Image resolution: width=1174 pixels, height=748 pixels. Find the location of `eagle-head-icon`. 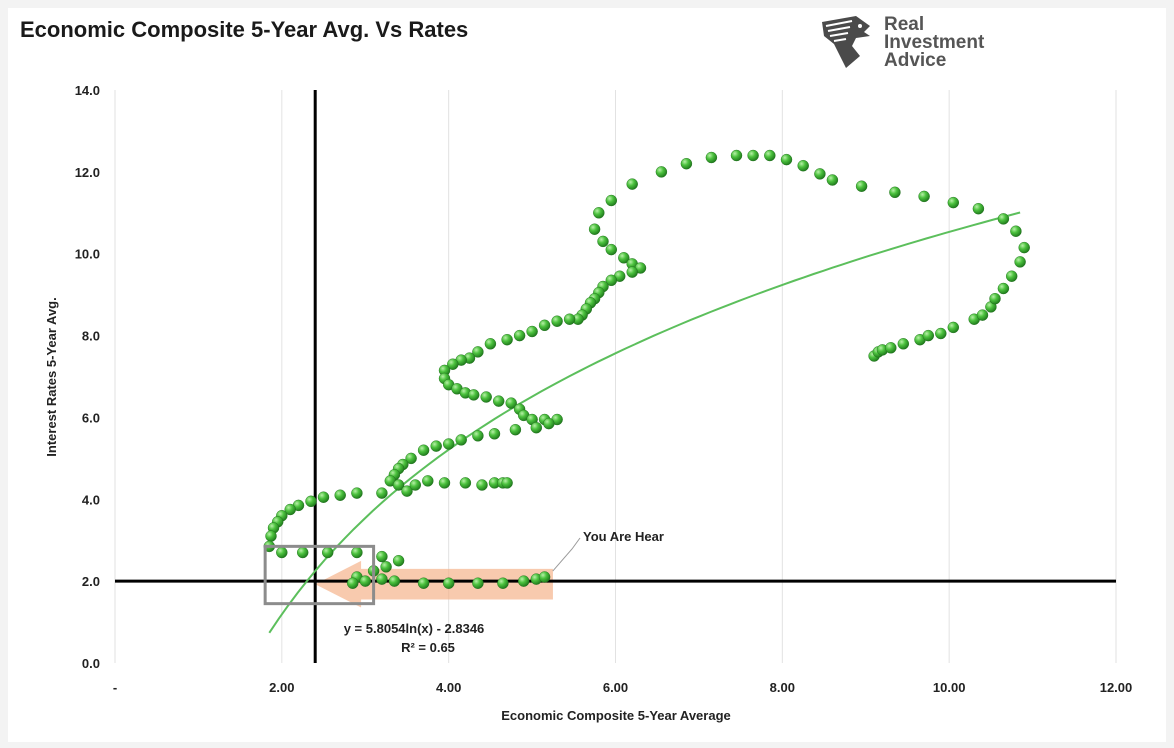

eagle-head-icon is located at coordinates (846, 42).